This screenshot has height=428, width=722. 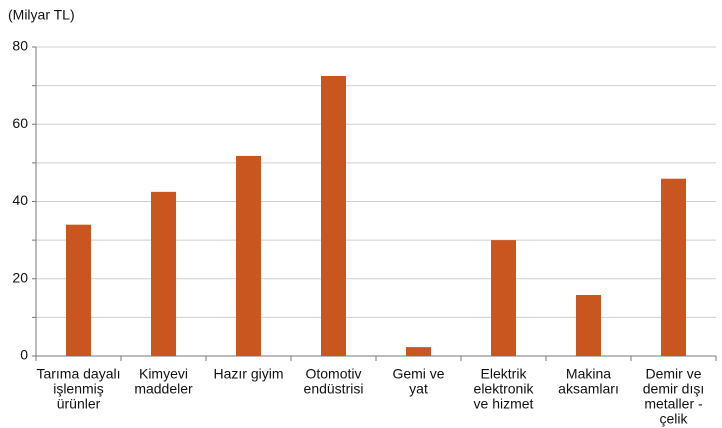 What do you see at coordinates (504, 389) in the screenshot?
I see `x-tick-label: elektronik` at bounding box center [504, 389].